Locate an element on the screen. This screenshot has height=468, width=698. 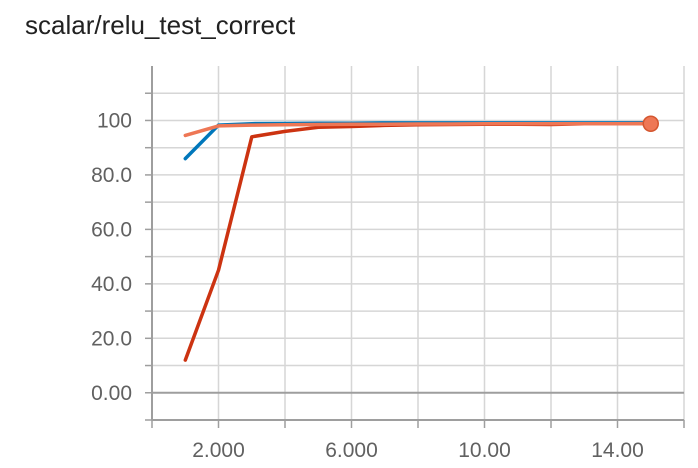
y-tick-label: 100 is located at coordinates (114, 120).